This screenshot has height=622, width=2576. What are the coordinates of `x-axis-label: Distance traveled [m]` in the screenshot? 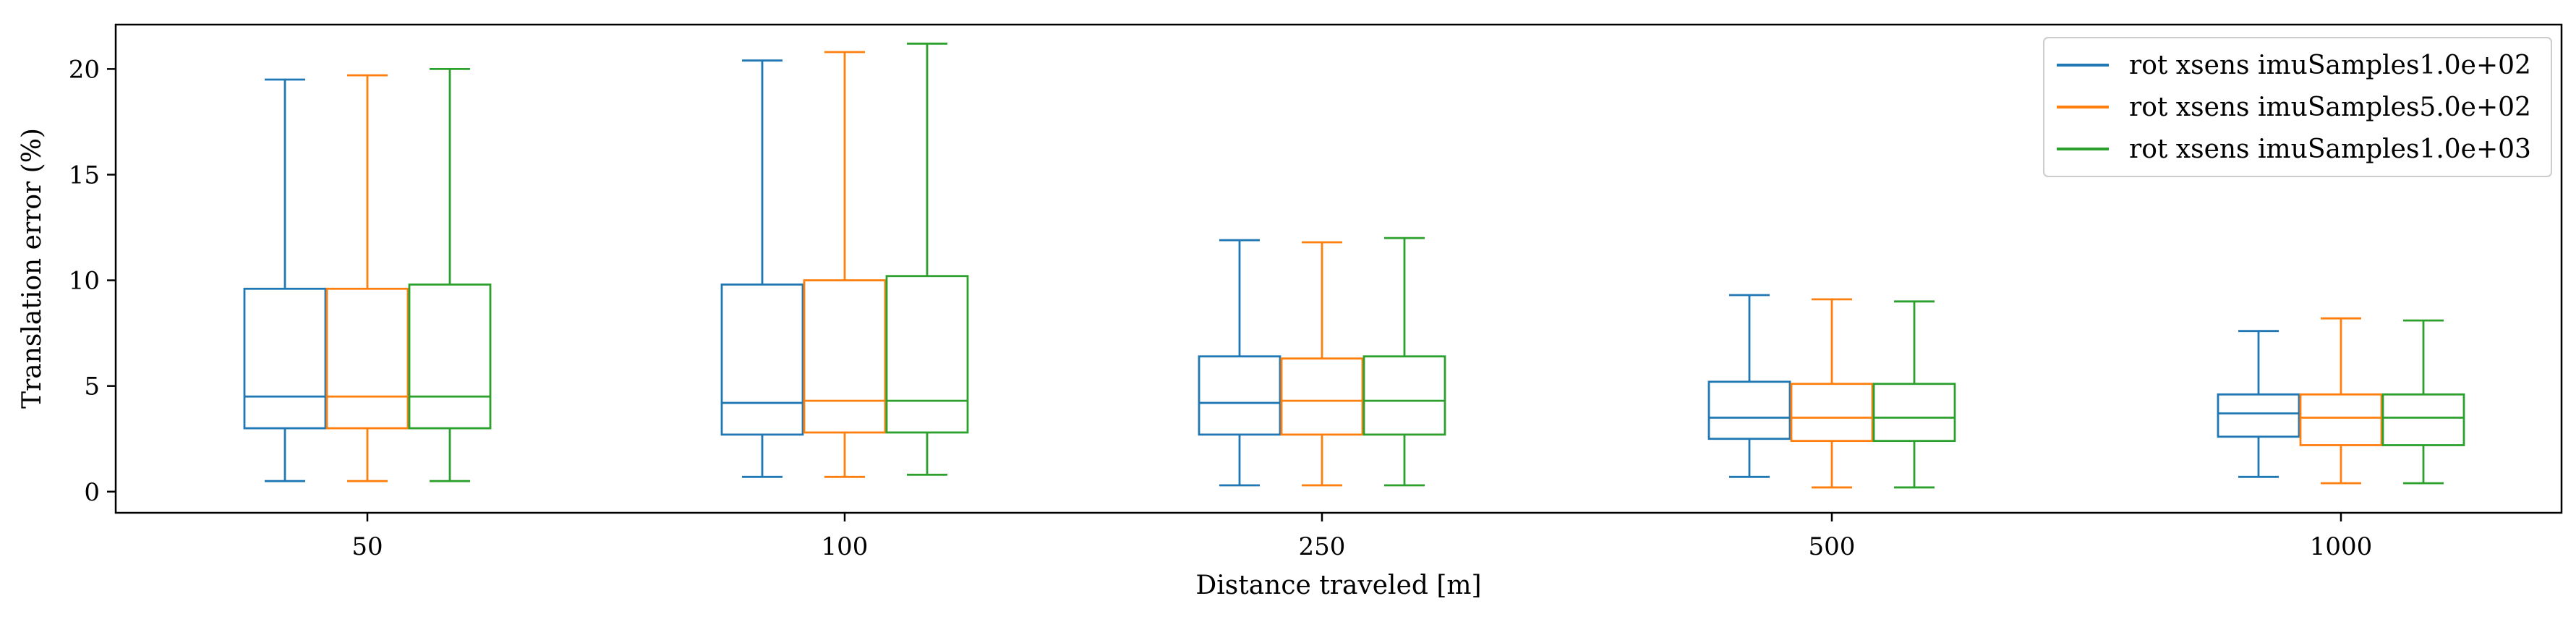 It's located at (1338, 585).